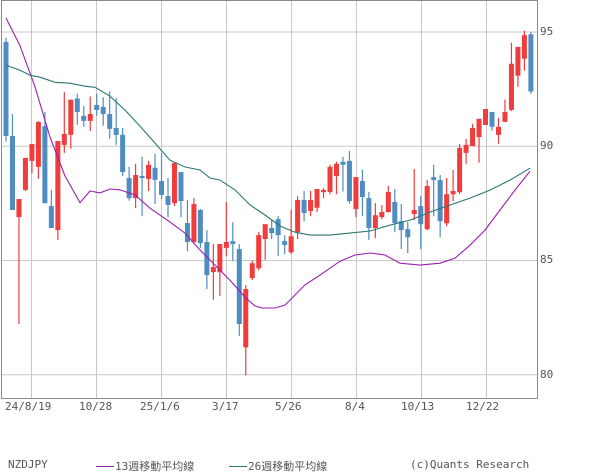  I want to click on legend-ma26: 26週移動平均線, so click(278, 466).